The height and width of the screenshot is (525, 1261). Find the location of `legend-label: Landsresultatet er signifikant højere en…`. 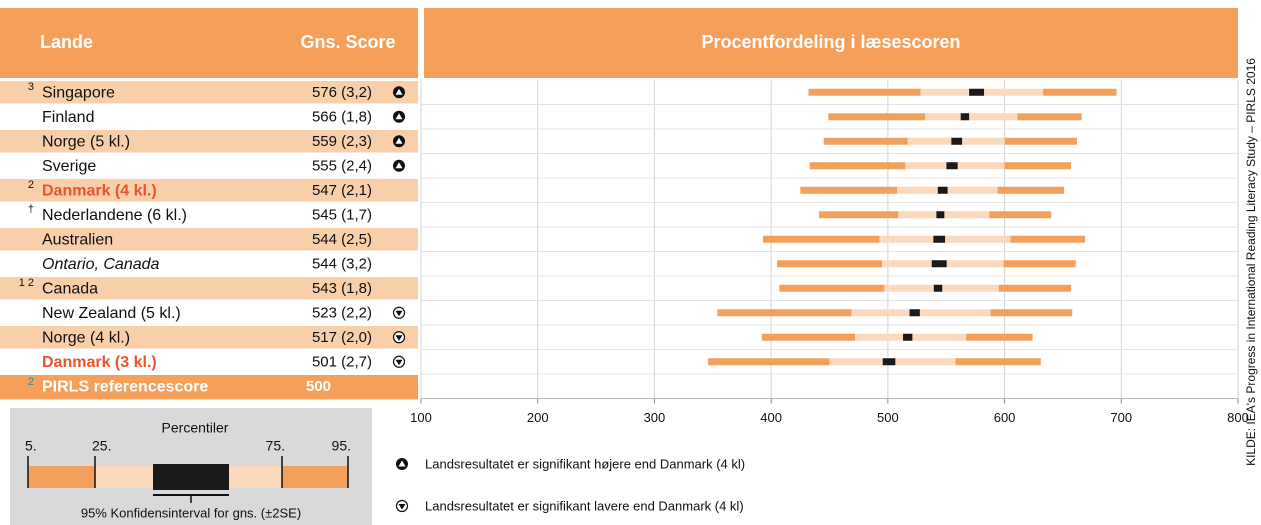

legend-label: Landsresultatet er signifikant højere en… is located at coordinates (585, 463).